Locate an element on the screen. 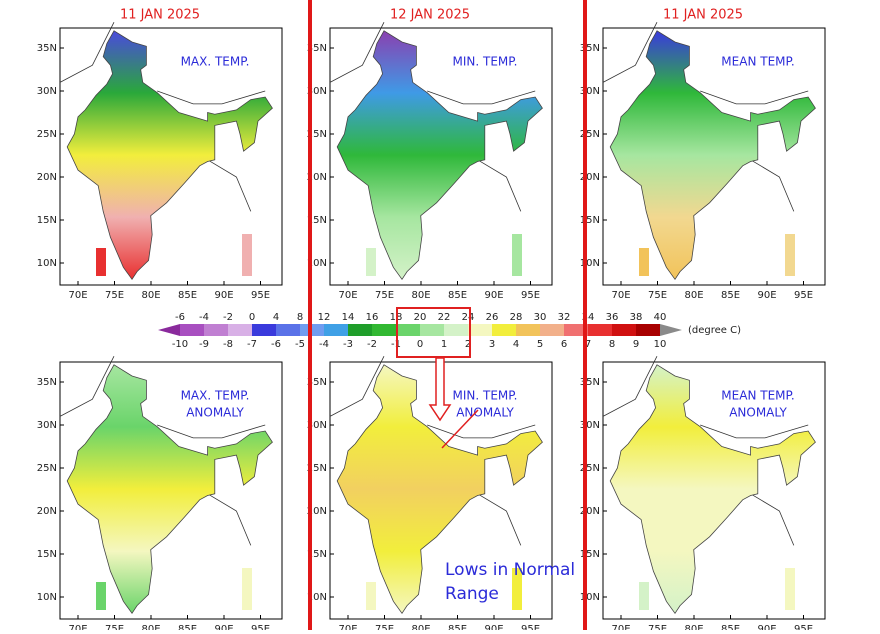  colorbar-label: 28 is located at coordinates (516, 317).